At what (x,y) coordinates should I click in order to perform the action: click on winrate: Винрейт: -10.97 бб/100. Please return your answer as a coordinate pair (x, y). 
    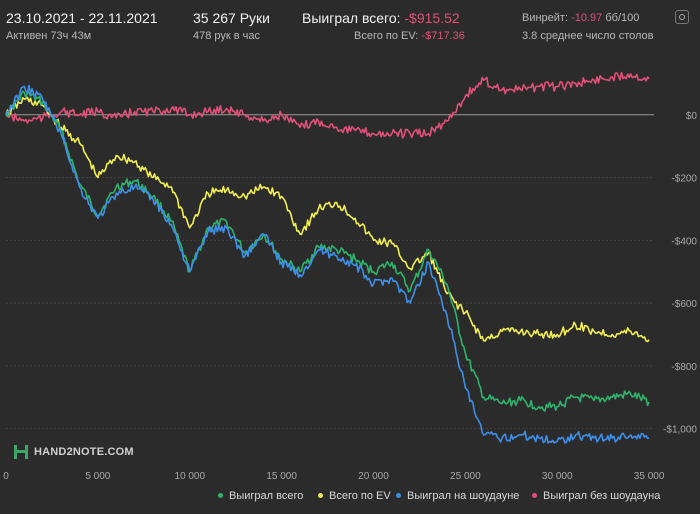
    Looking at the image, I should click on (580, 18).